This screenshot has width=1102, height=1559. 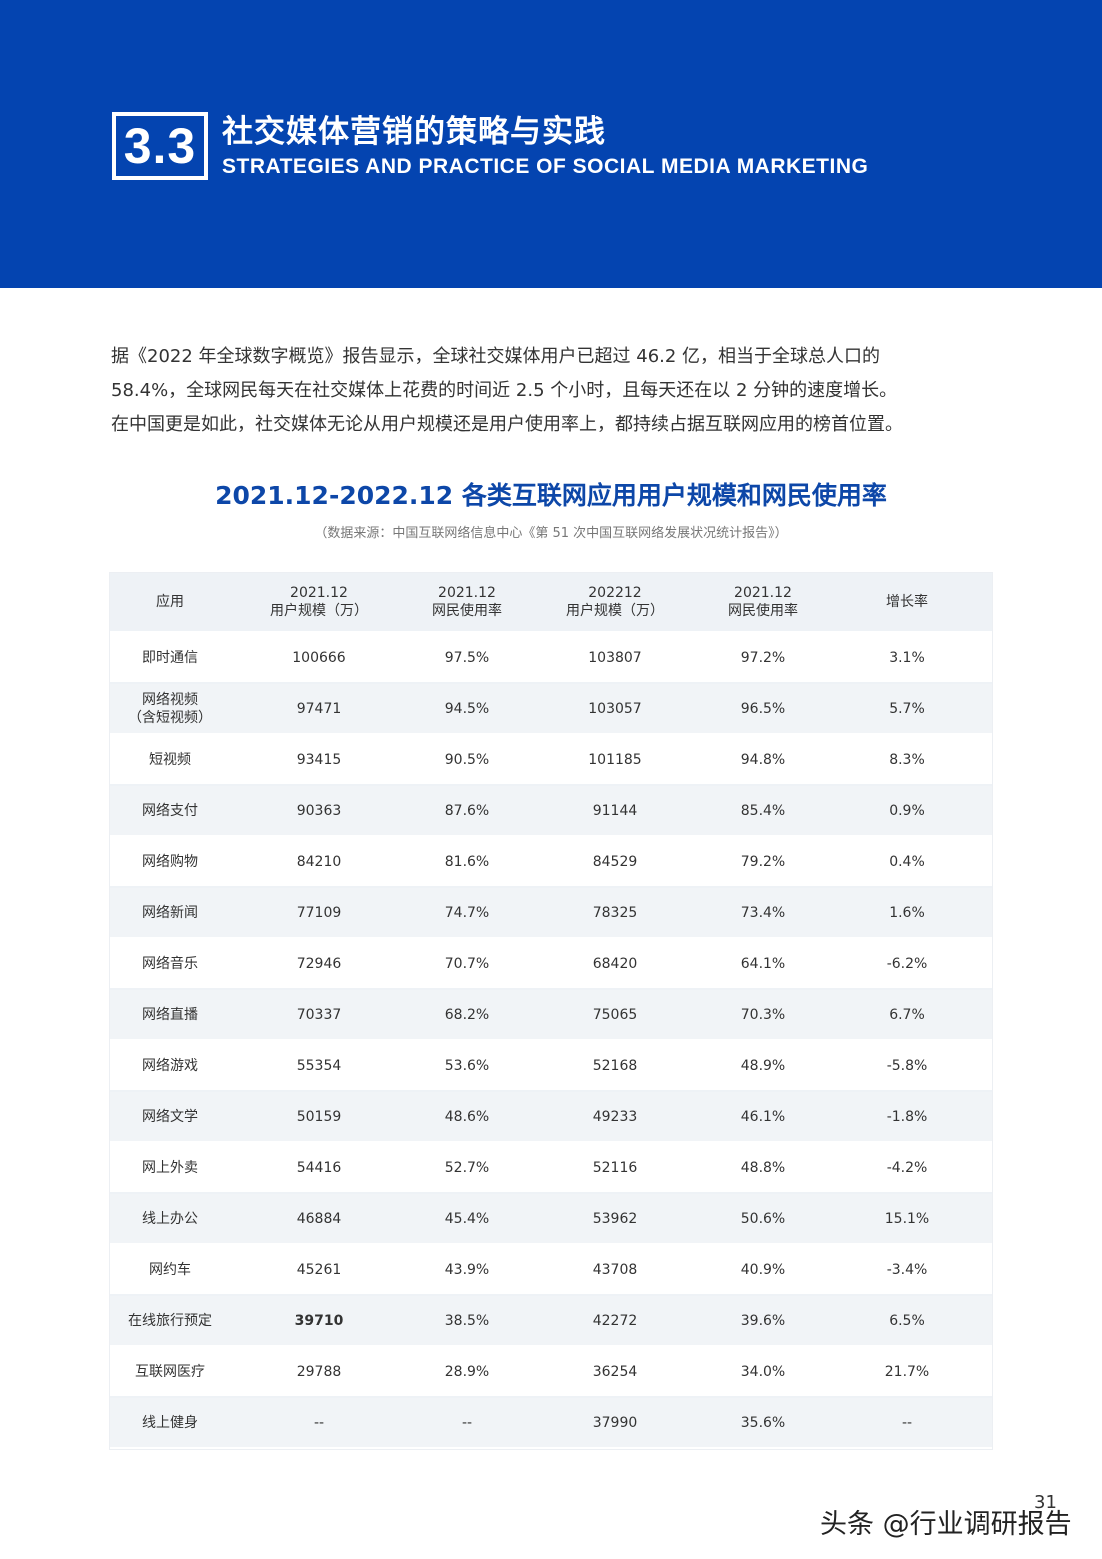 I want to click on cell-users-2021: 29788, so click(x=319, y=1372).